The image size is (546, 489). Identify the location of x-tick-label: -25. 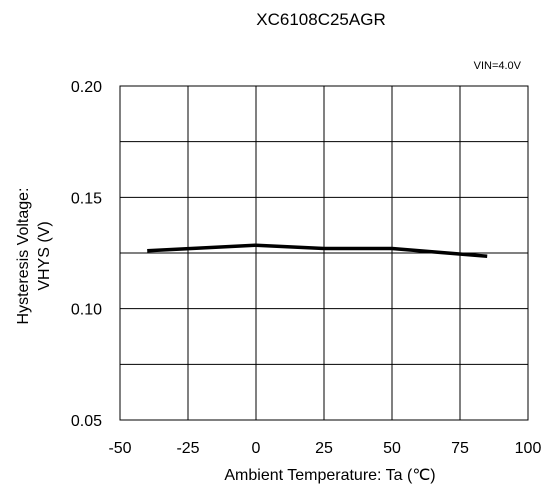
(187, 448).